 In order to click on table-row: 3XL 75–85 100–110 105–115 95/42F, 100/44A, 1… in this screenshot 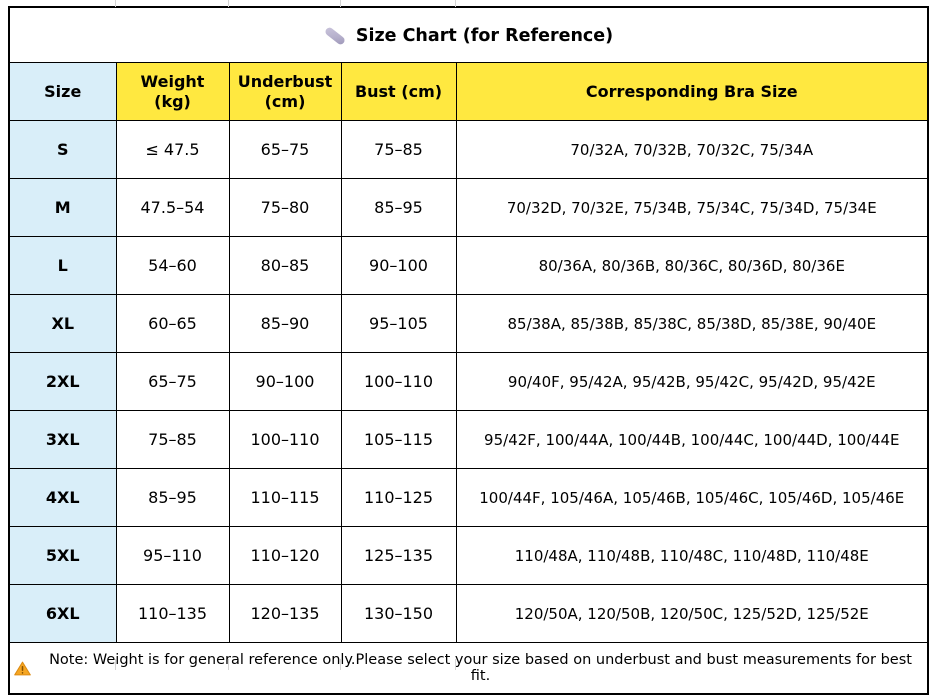, I will do `click(468, 439)`.